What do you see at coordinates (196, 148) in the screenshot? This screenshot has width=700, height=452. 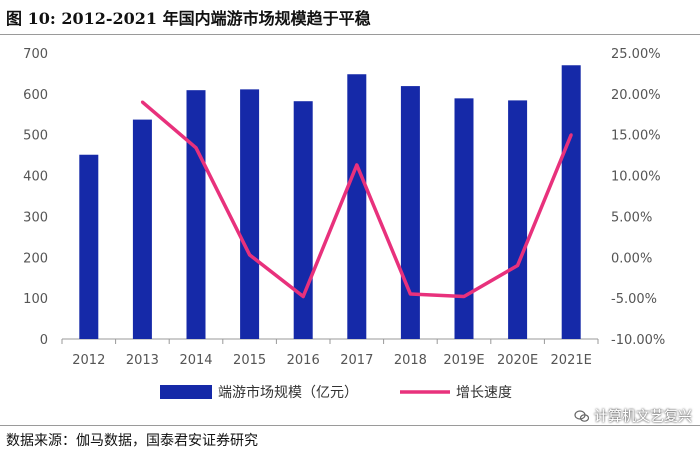 I see `line-point-2014` at bounding box center [196, 148].